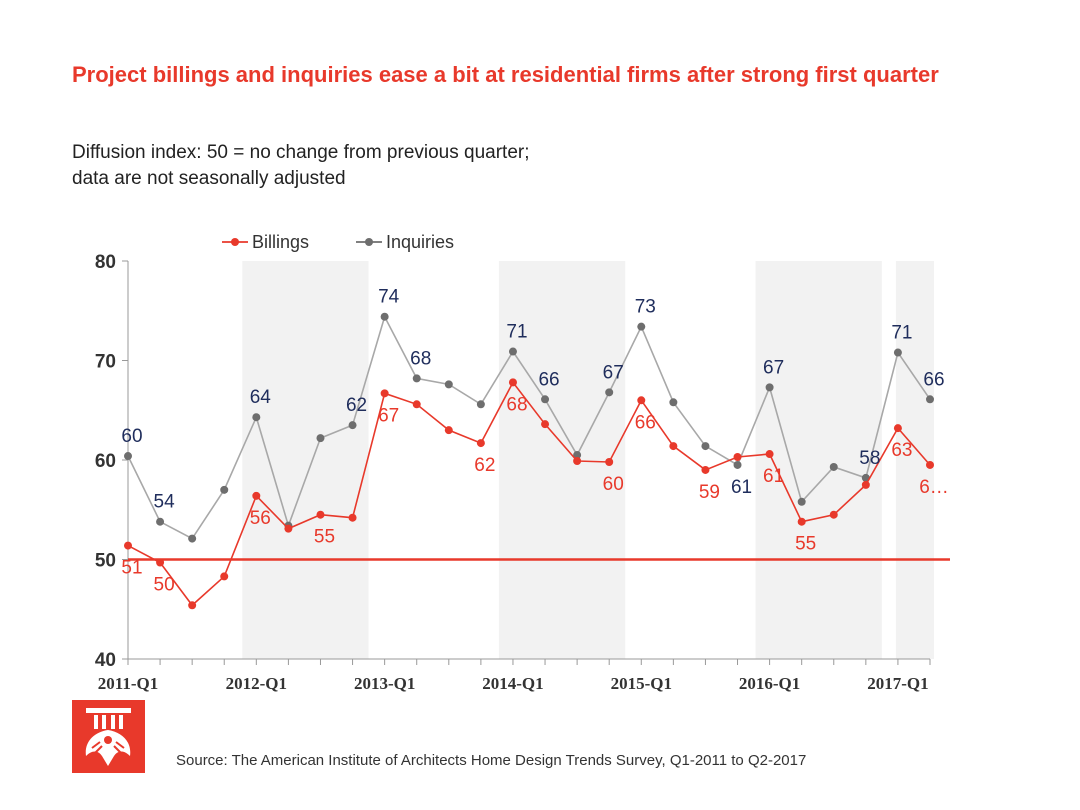 This screenshot has width=1080, height=810. I want to click on eagle-icon, so click(108, 737).